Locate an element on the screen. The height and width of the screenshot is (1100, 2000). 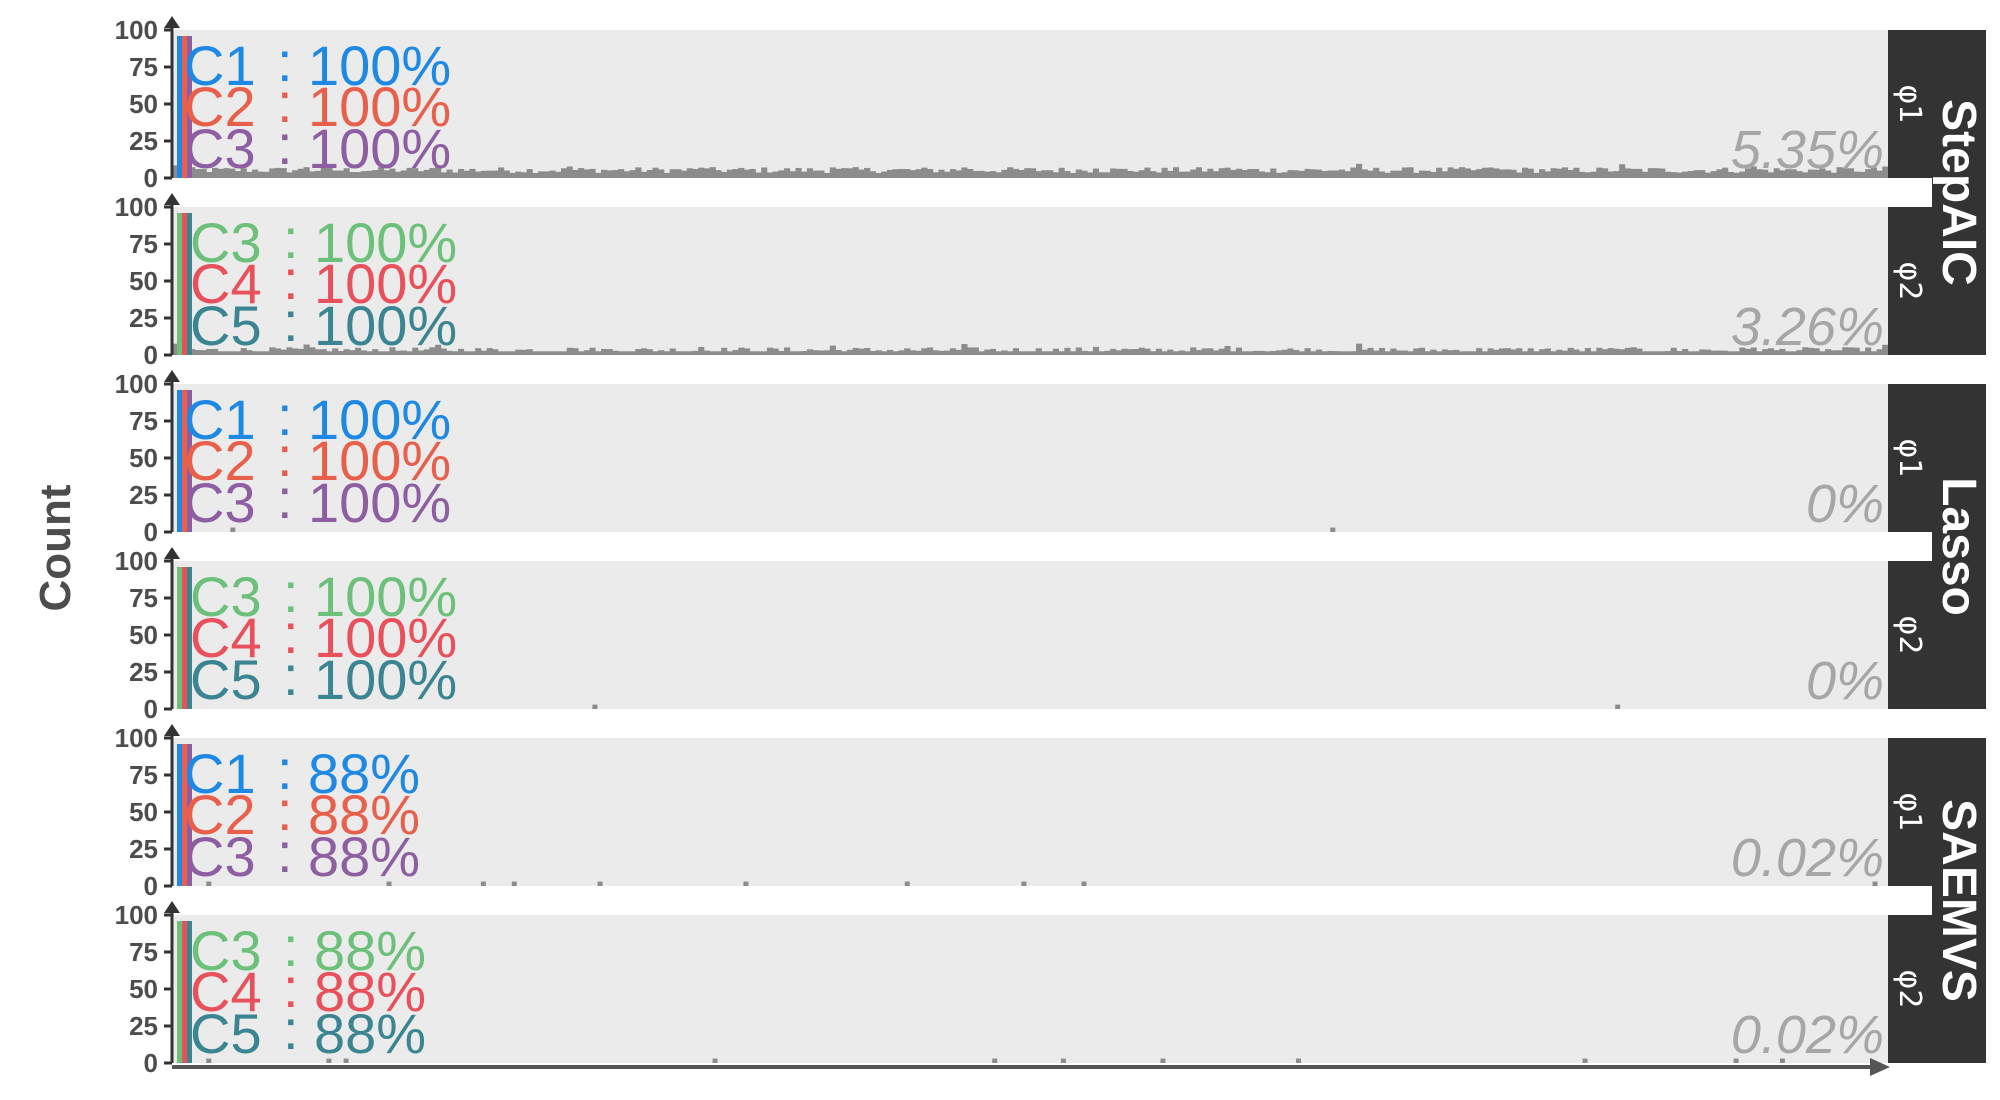
component-name-c3: C3 is located at coordinates (220, 148).